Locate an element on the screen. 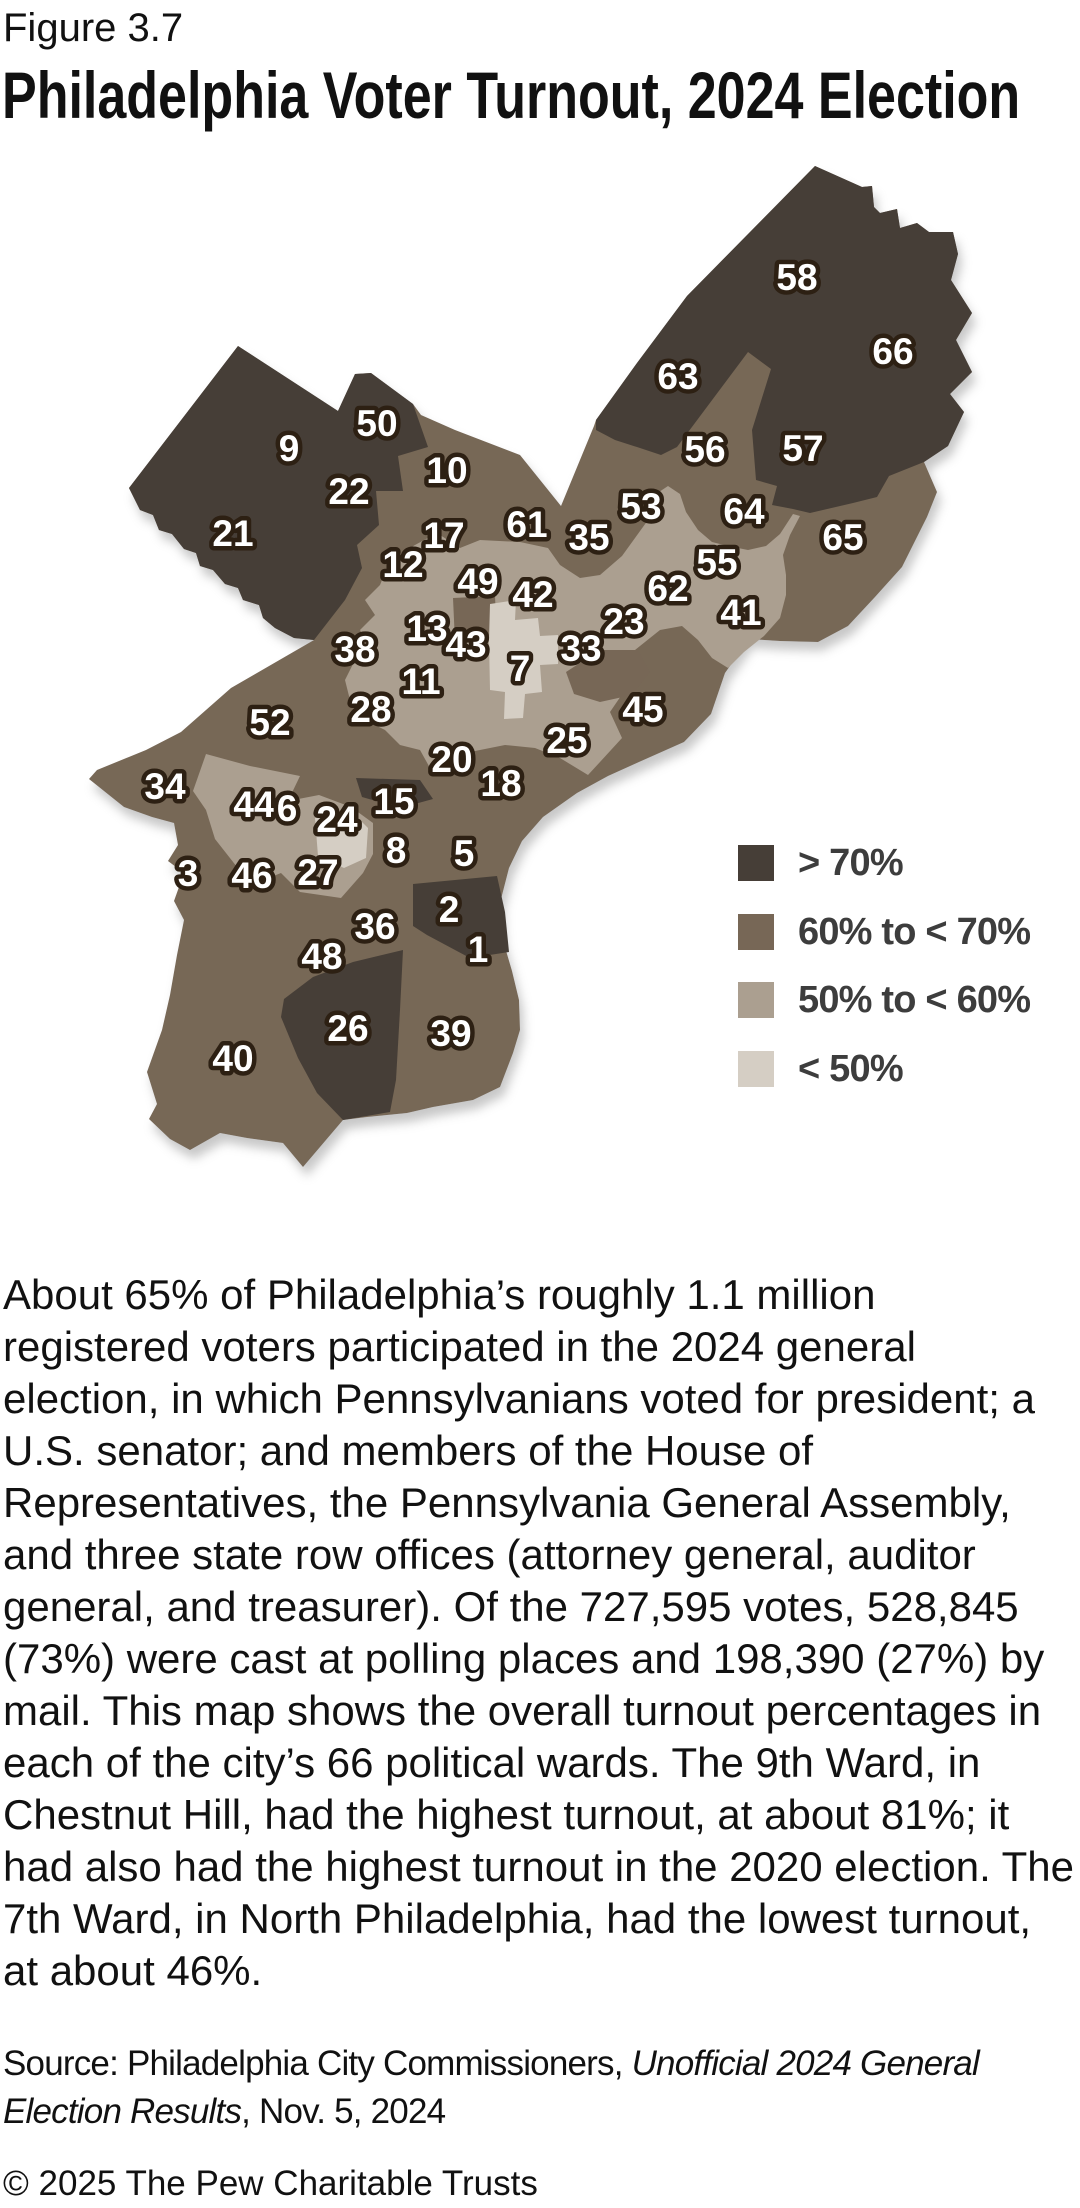 The image size is (1080, 2208). svg-text: 18 is located at coordinates (500, 783).